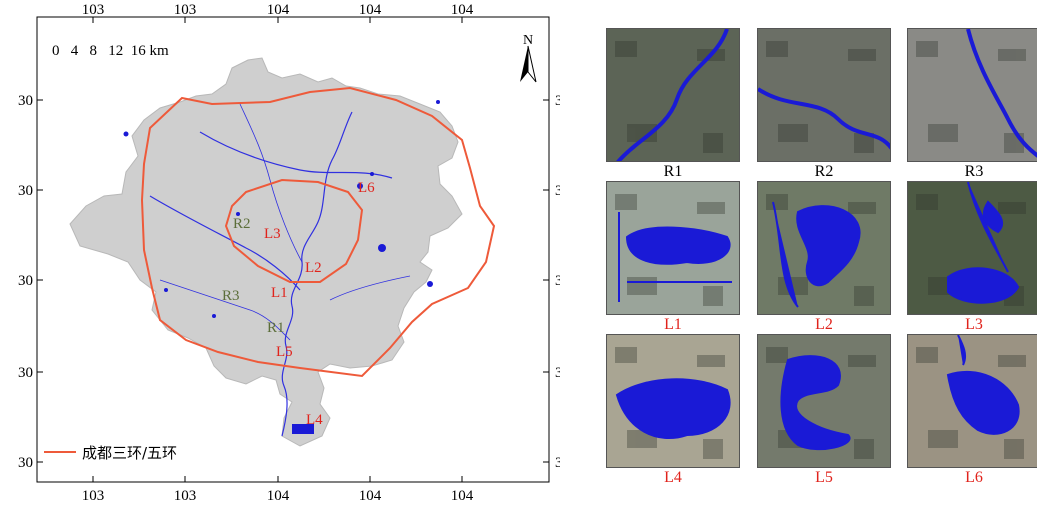 The image size is (1037, 506). I want to click on y-tick-labels-right: 30 30 30 30 30, so click(557, 282).